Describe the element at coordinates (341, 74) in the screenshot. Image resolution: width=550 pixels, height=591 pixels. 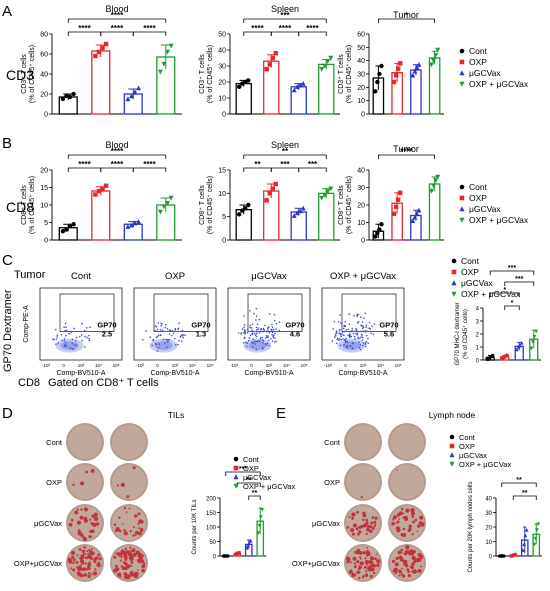
I see `y-axis-label: CD3⁺ T cells` at that location.